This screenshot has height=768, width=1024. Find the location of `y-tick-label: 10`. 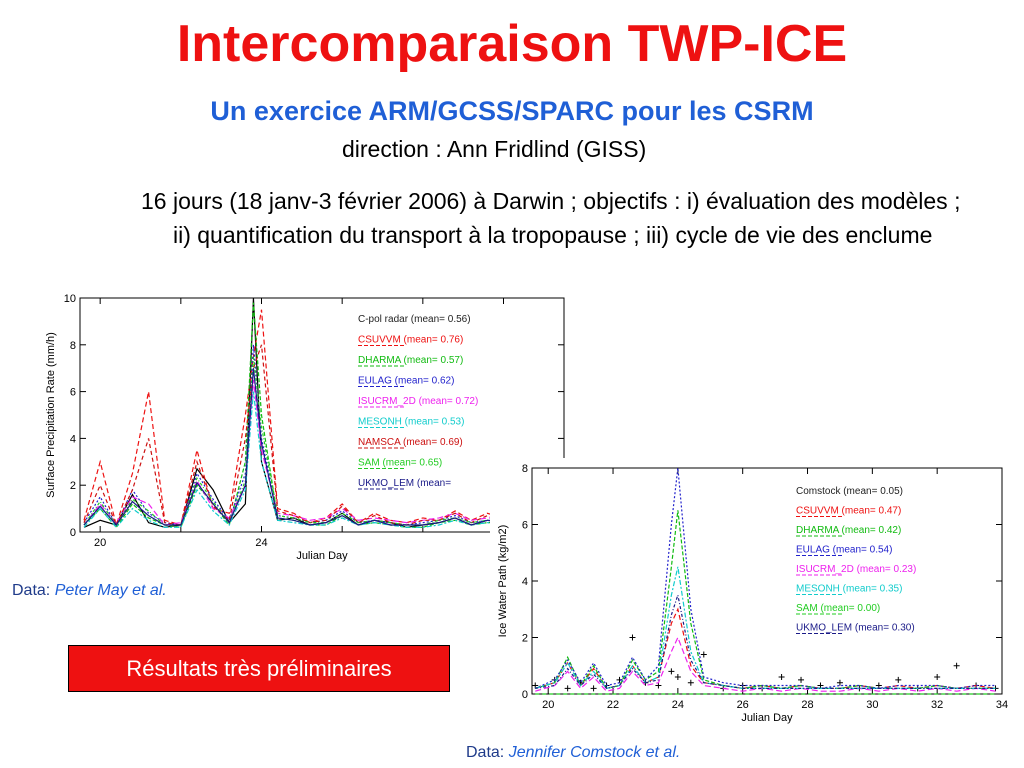

y-tick-label: 10 is located at coordinates (70, 299).